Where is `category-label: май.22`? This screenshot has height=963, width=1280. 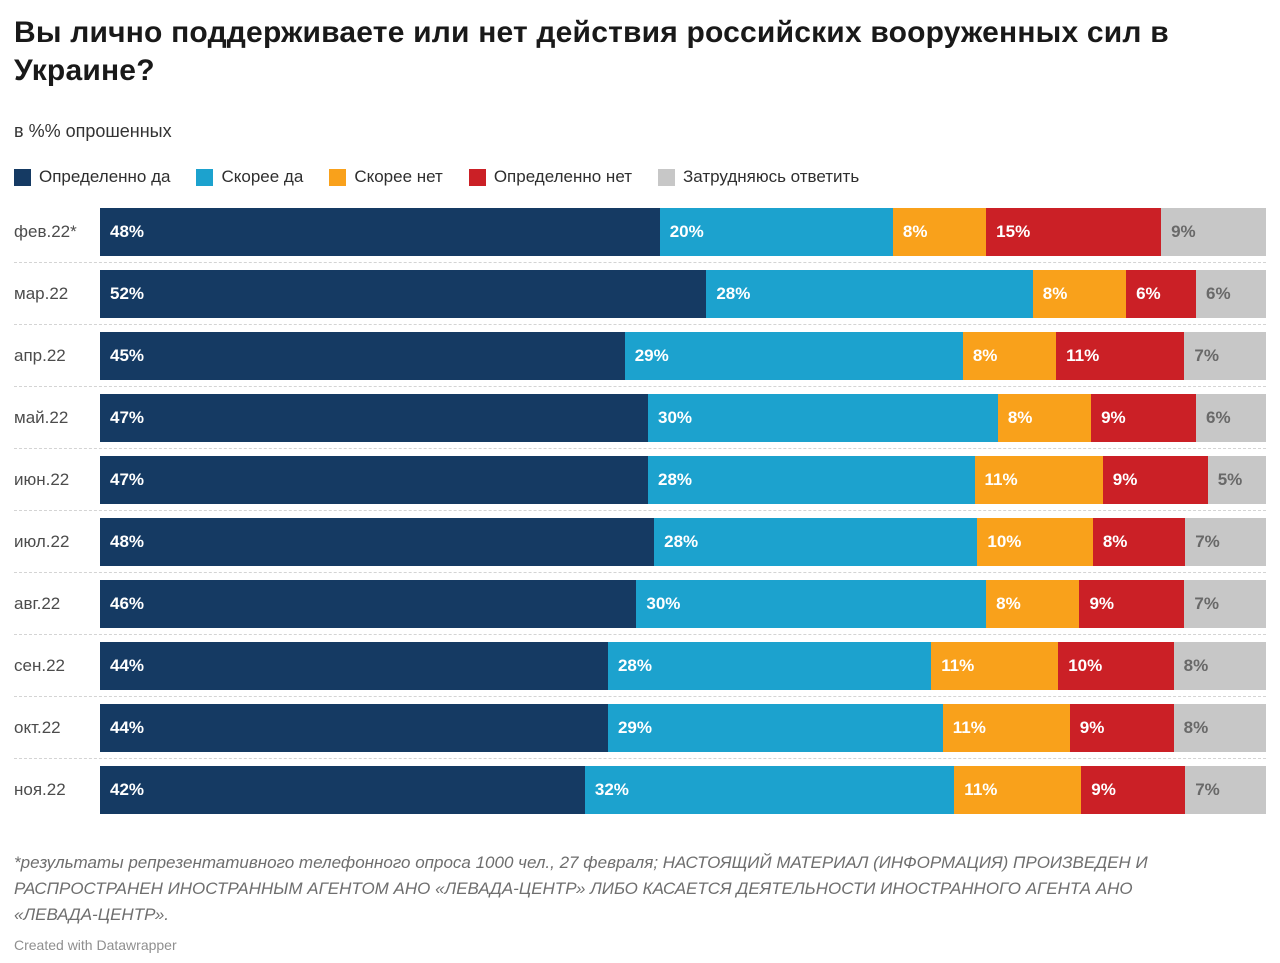
category-label: май.22 is located at coordinates (41, 417).